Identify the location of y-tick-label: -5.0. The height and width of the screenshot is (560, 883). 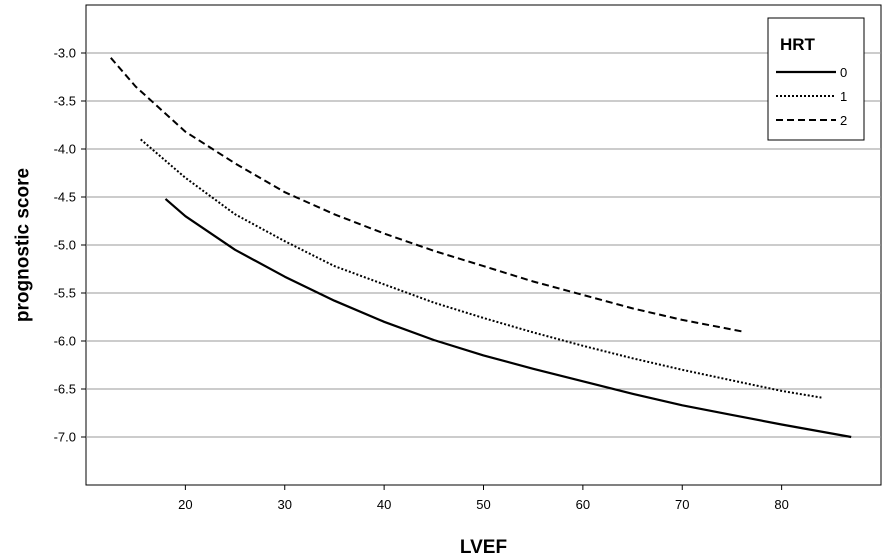
(65, 245).